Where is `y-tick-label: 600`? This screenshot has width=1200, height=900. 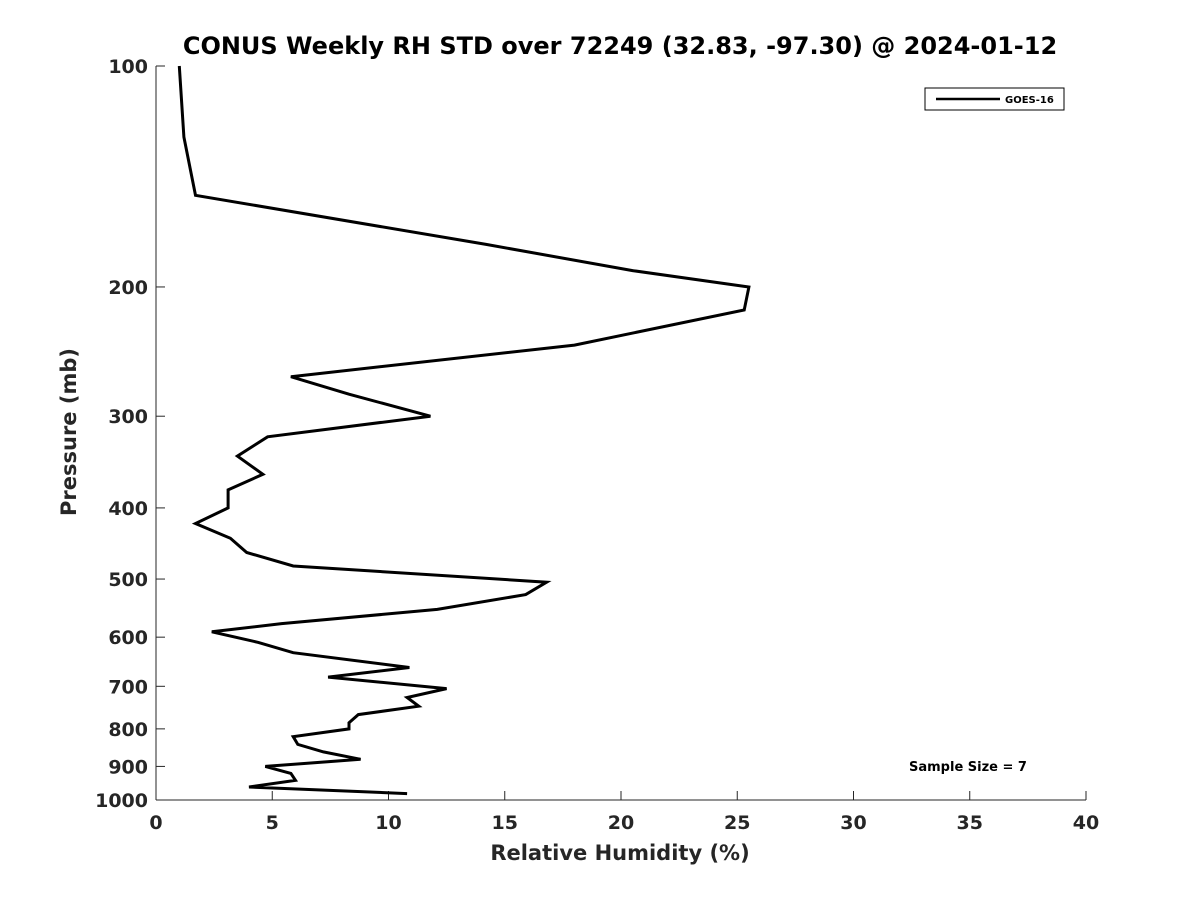
y-tick-label: 600 is located at coordinates (128, 638).